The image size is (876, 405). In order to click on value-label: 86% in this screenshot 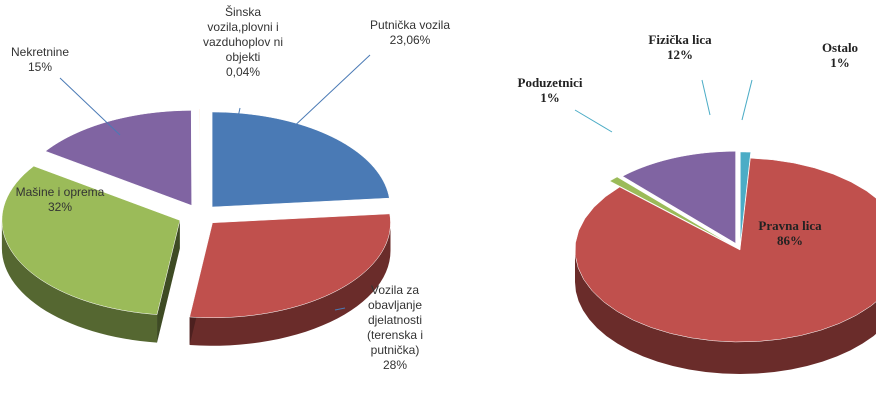, I will do `click(790, 240)`.